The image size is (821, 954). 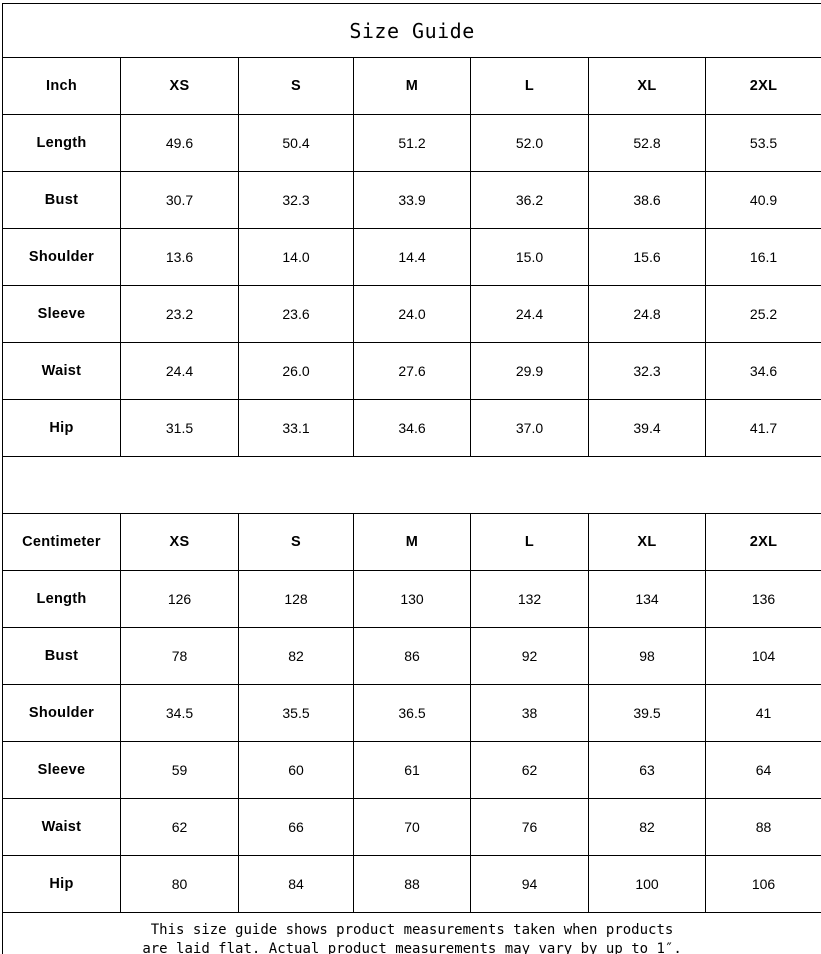 I want to click on cm-bust-m: 86, so click(x=412, y=656).